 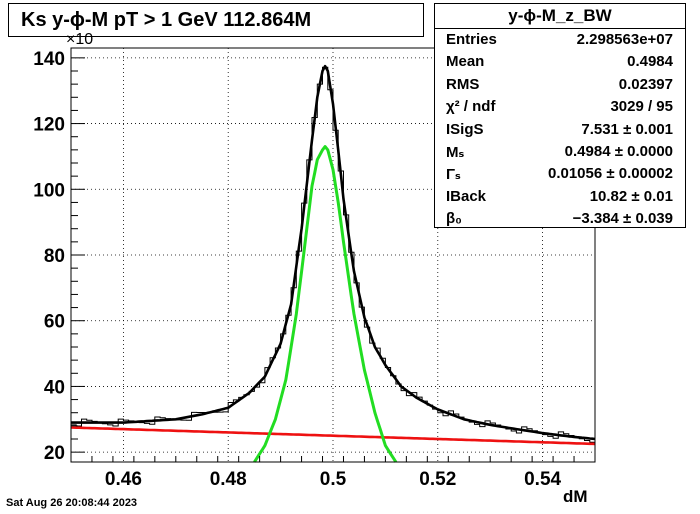 I want to click on stat-label: ISigS, so click(x=465, y=129).